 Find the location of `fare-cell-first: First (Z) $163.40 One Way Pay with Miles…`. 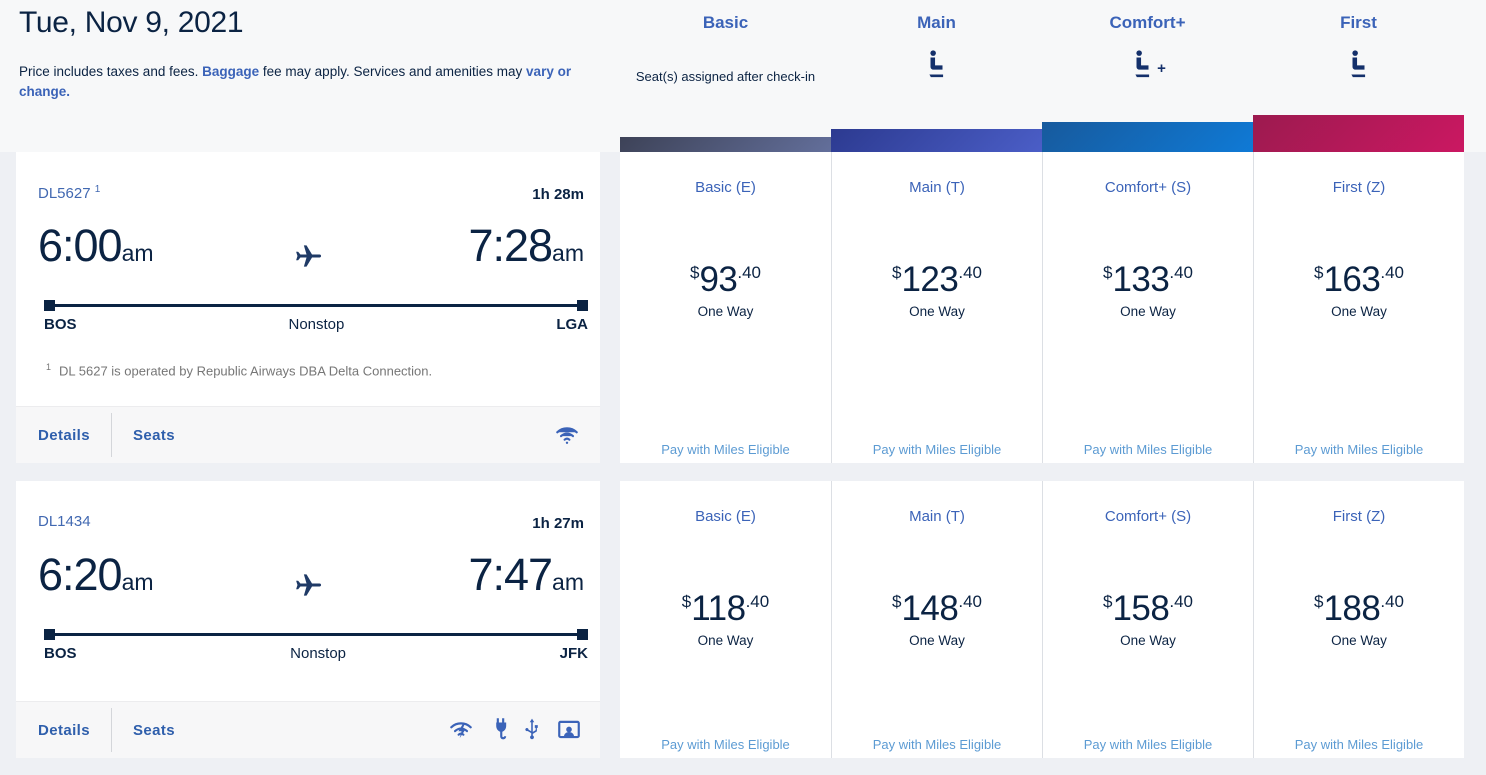

fare-cell-first: First (Z) $163.40 One Way Pay with Miles… is located at coordinates (1358, 307).